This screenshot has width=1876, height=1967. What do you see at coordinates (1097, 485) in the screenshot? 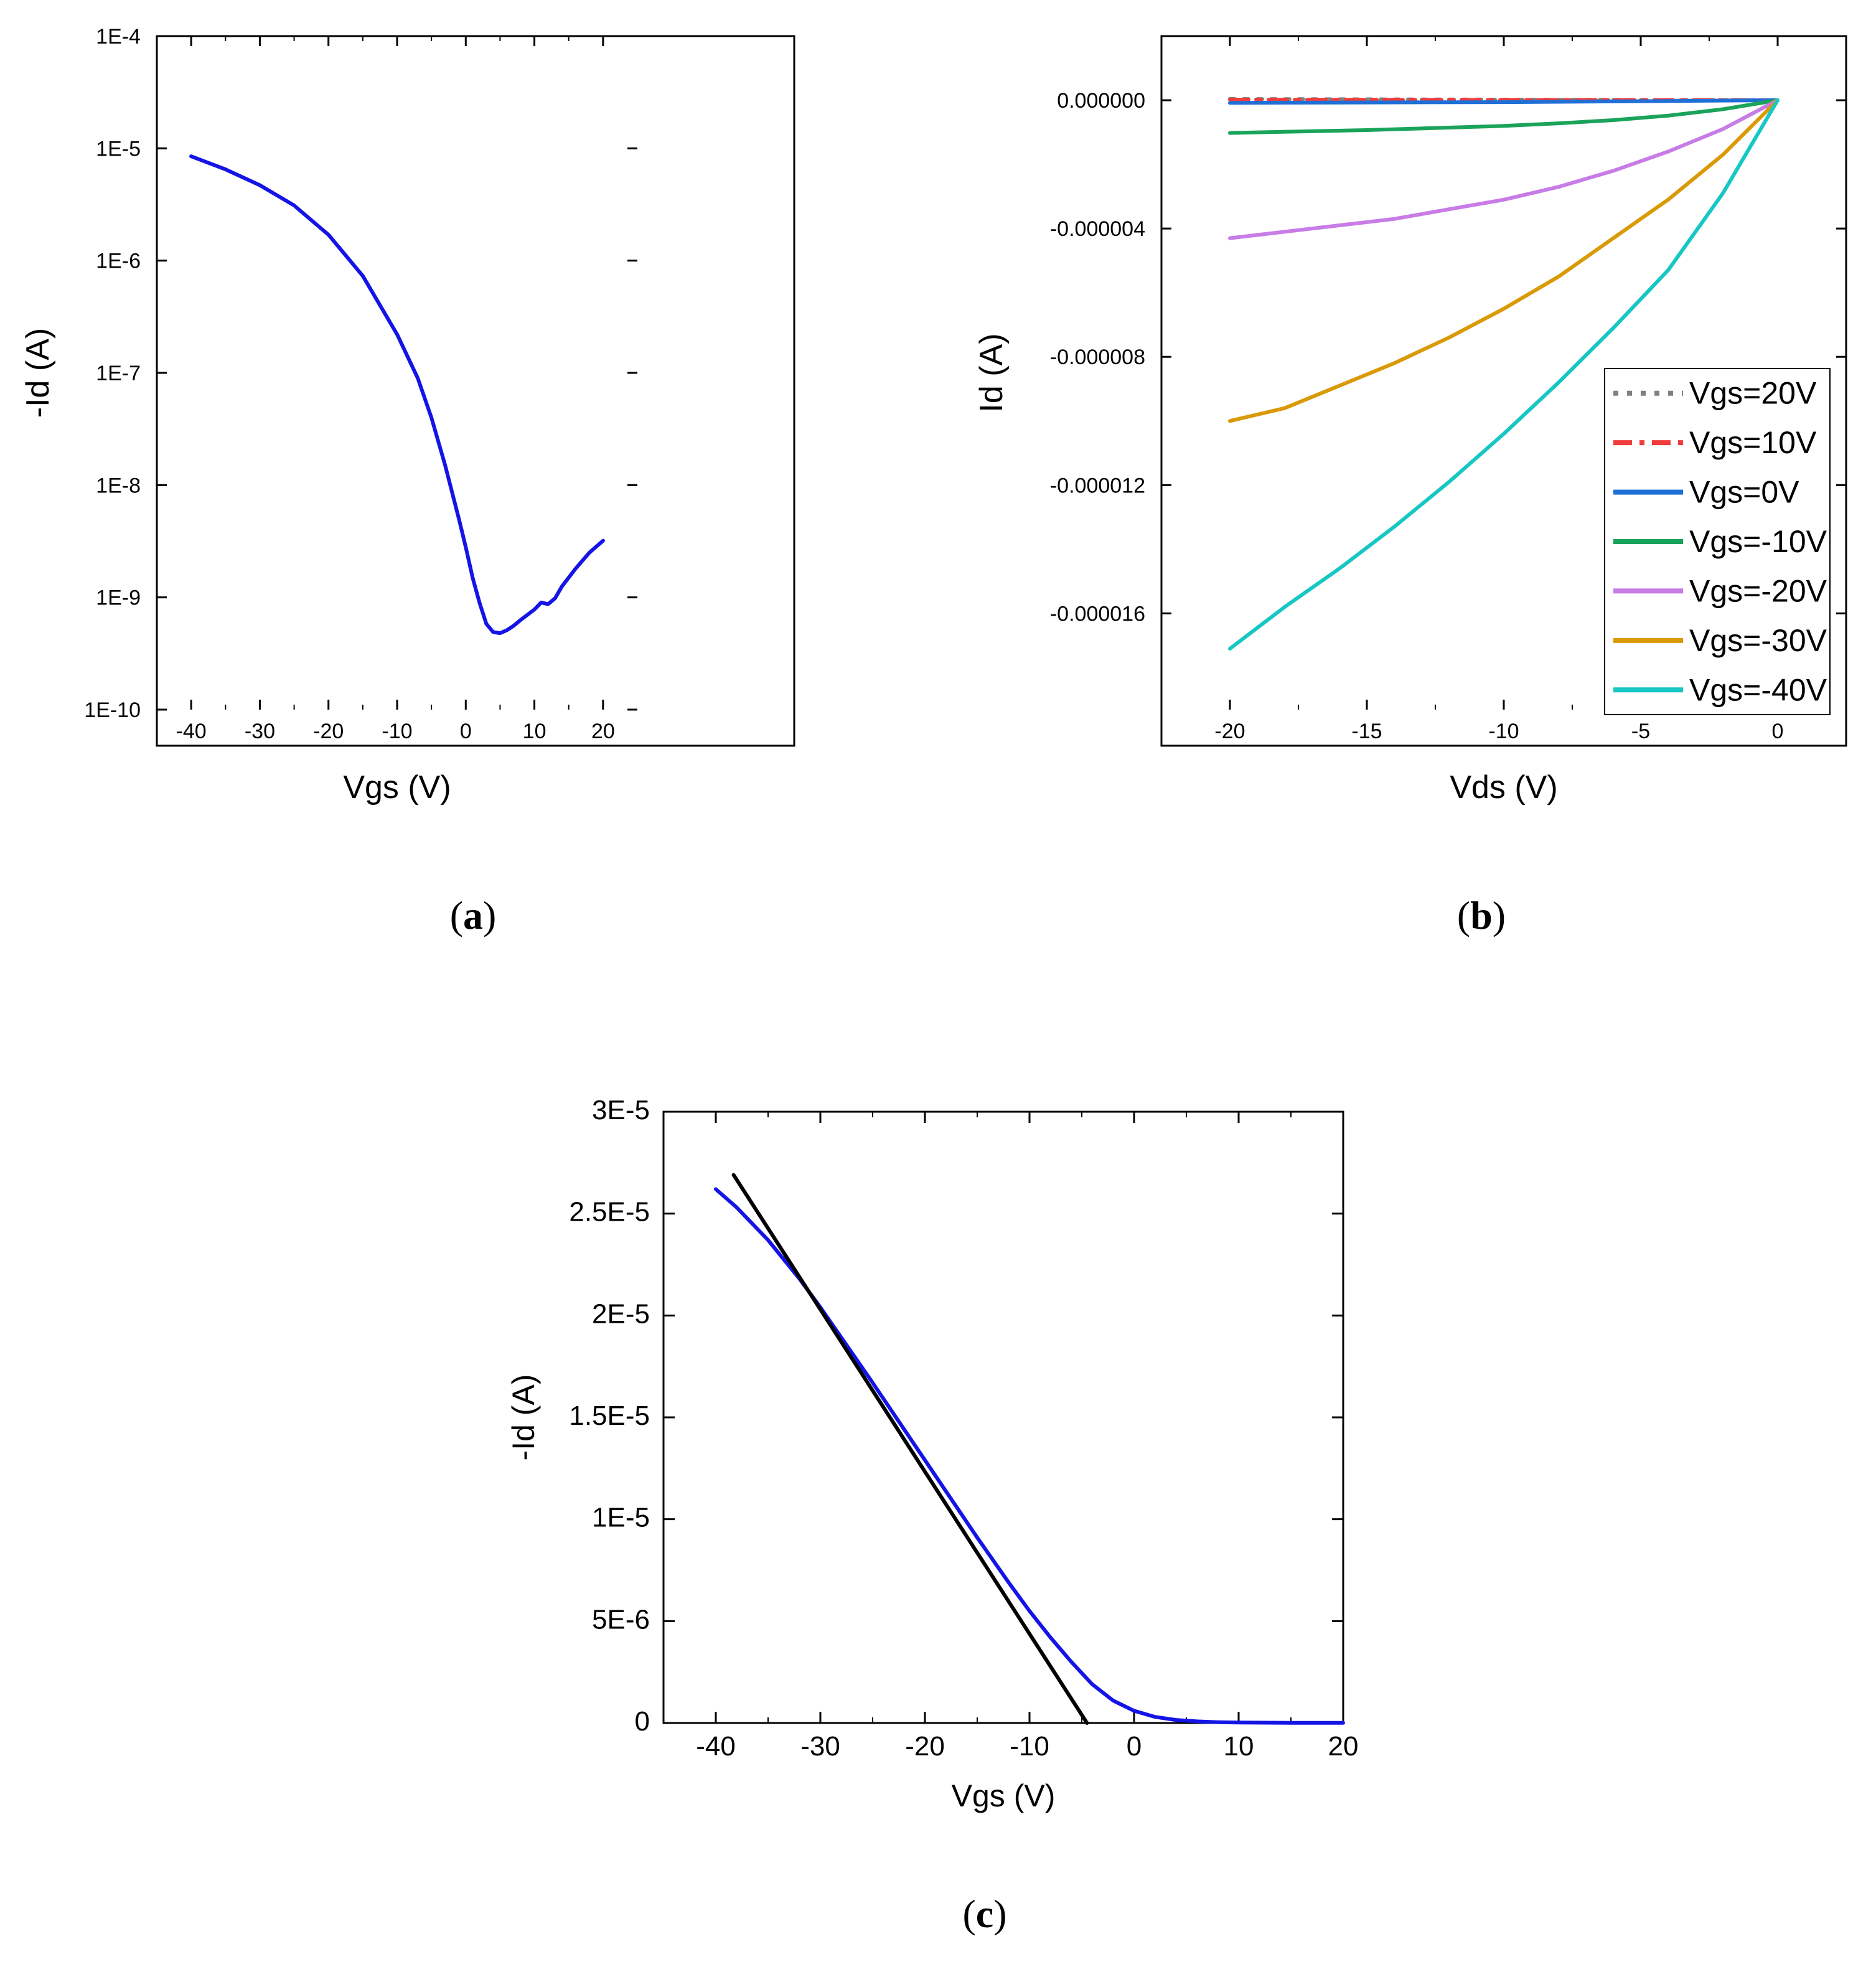
I see `y-tick-label: -0.000012` at bounding box center [1097, 485].